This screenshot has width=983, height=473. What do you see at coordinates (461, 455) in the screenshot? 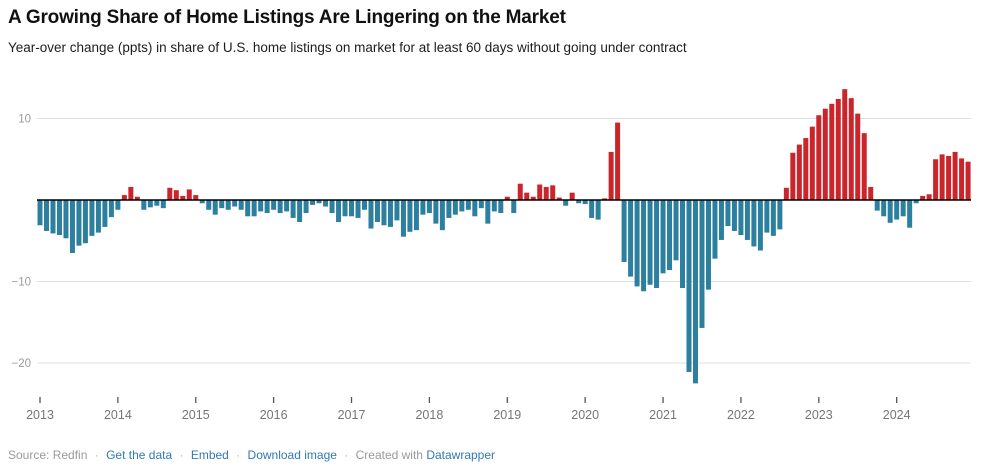
I see `datawrapper-link: Datawrapper` at bounding box center [461, 455].